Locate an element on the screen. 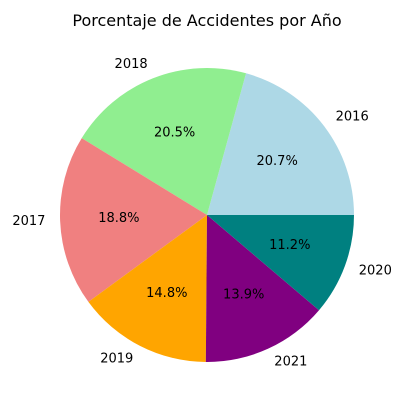 This screenshot has width=405, height=411. pie-percent-label-2017: 18.8% is located at coordinates (118, 218).